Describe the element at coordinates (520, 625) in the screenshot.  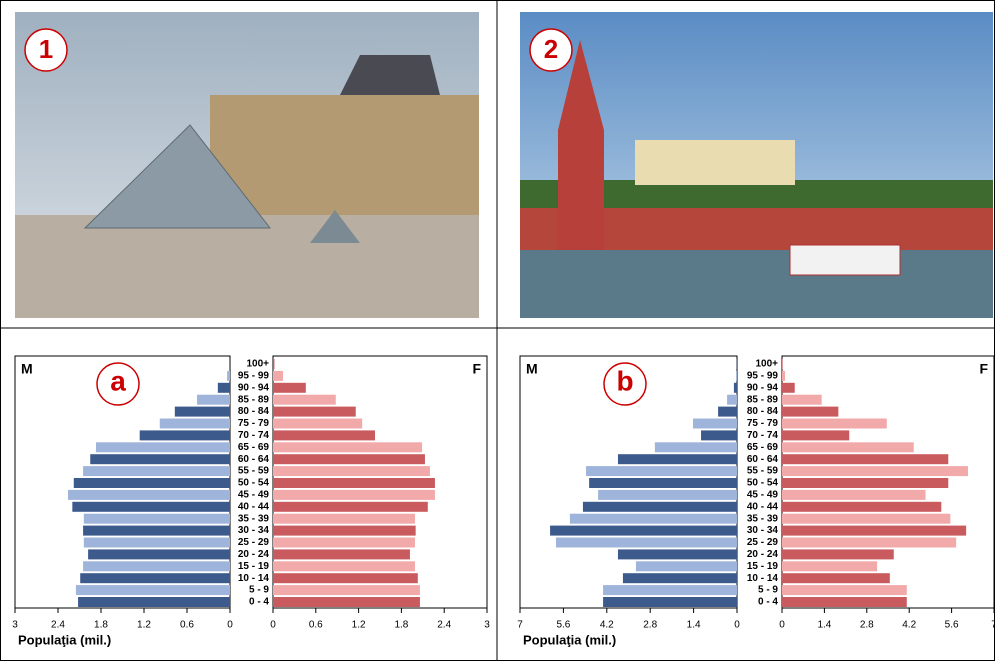
I see `x-tick-label: 7` at that location.